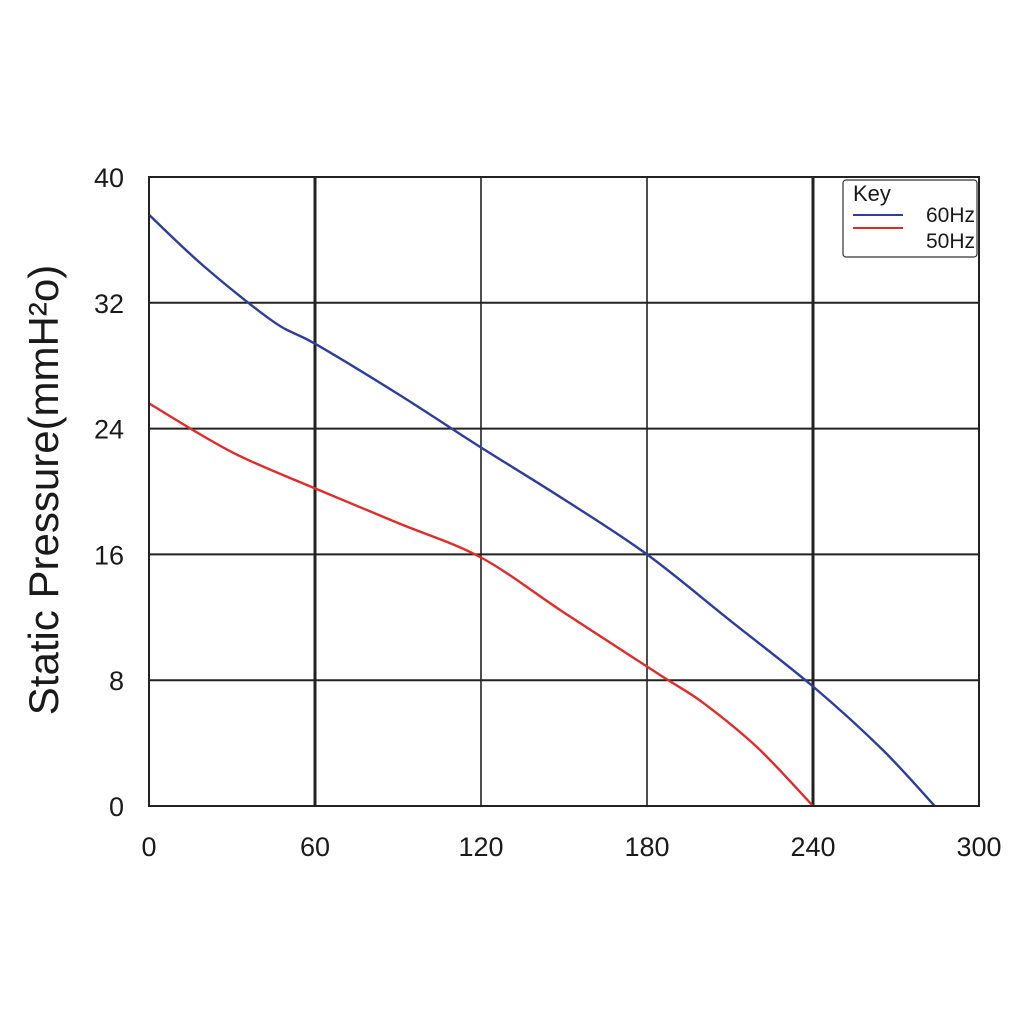 The width and height of the screenshot is (1024, 1024). What do you see at coordinates (480, 847) in the screenshot?
I see `x-tick-label: 120` at bounding box center [480, 847].